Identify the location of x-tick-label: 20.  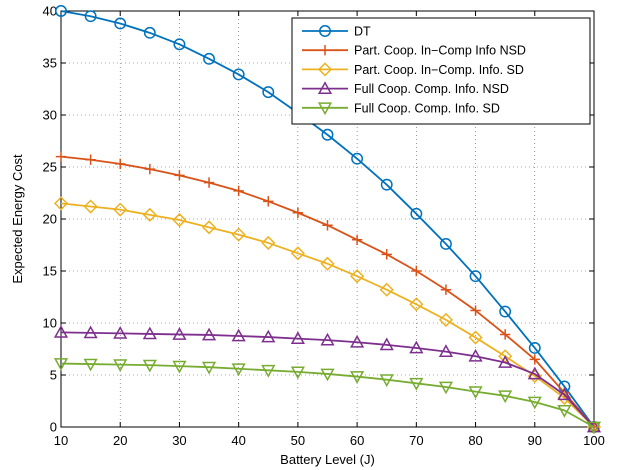
(120, 440).